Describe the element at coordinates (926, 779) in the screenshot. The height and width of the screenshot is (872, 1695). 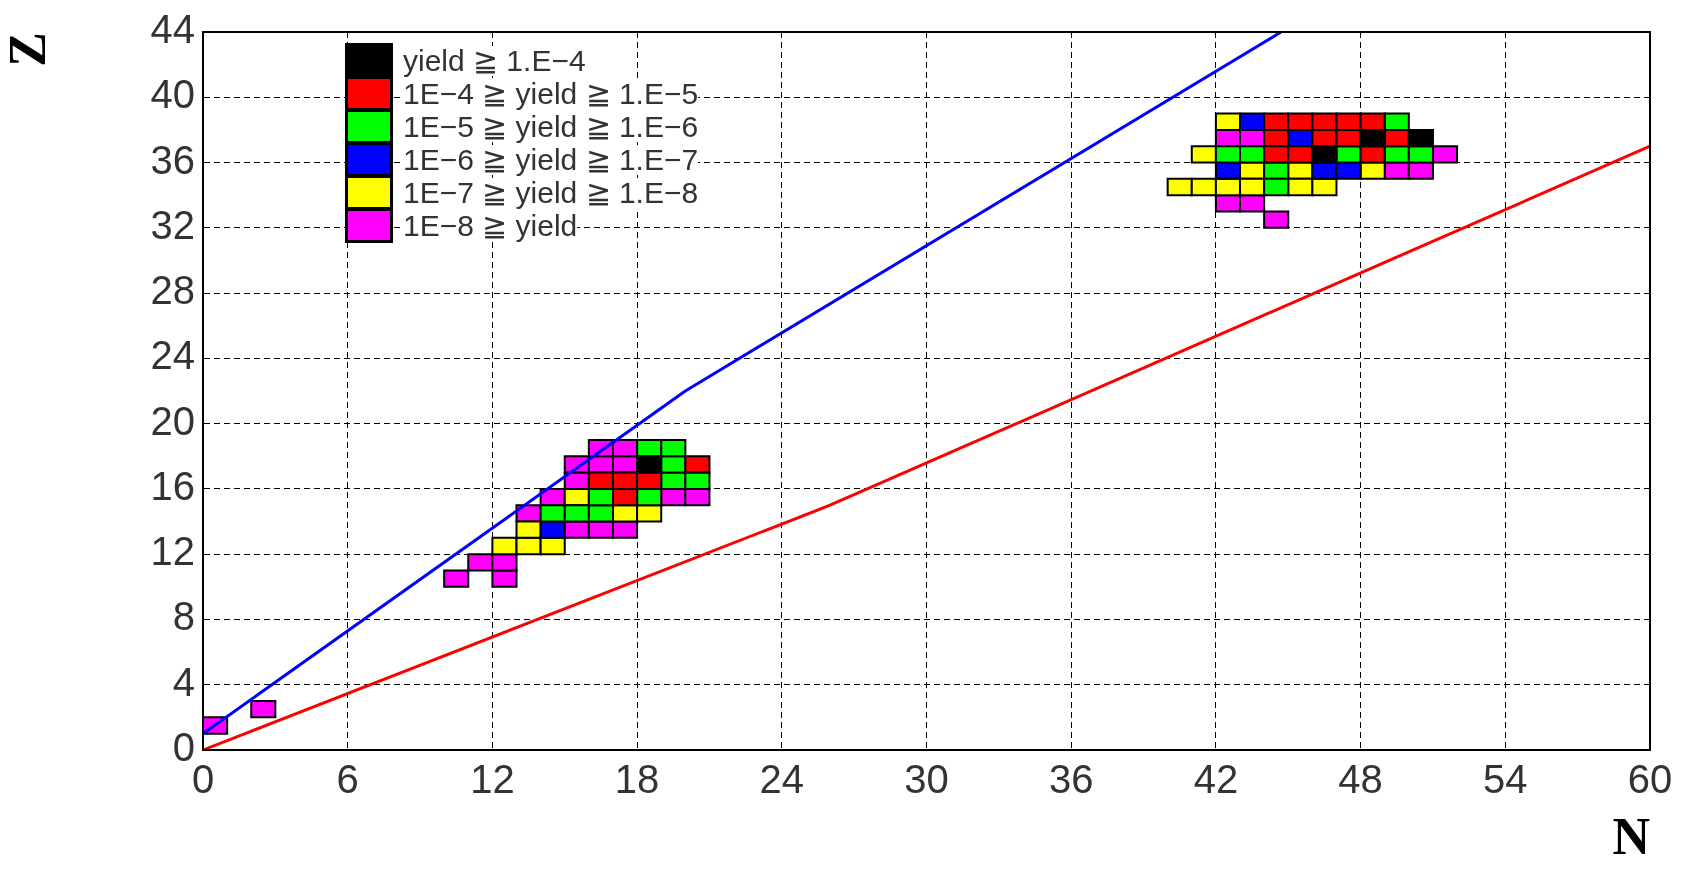
I see `x-tick-label: 30` at that location.